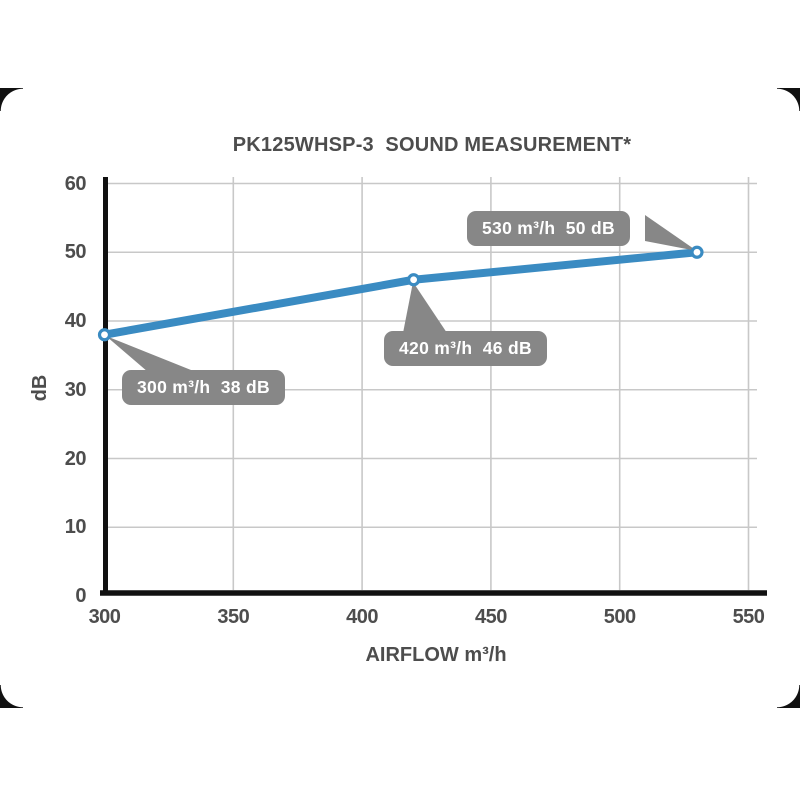 This screenshot has width=800, height=800. Describe the element at coordinates (75, 183) in the screenshot. I see `y-tick-label: 60` at that location.